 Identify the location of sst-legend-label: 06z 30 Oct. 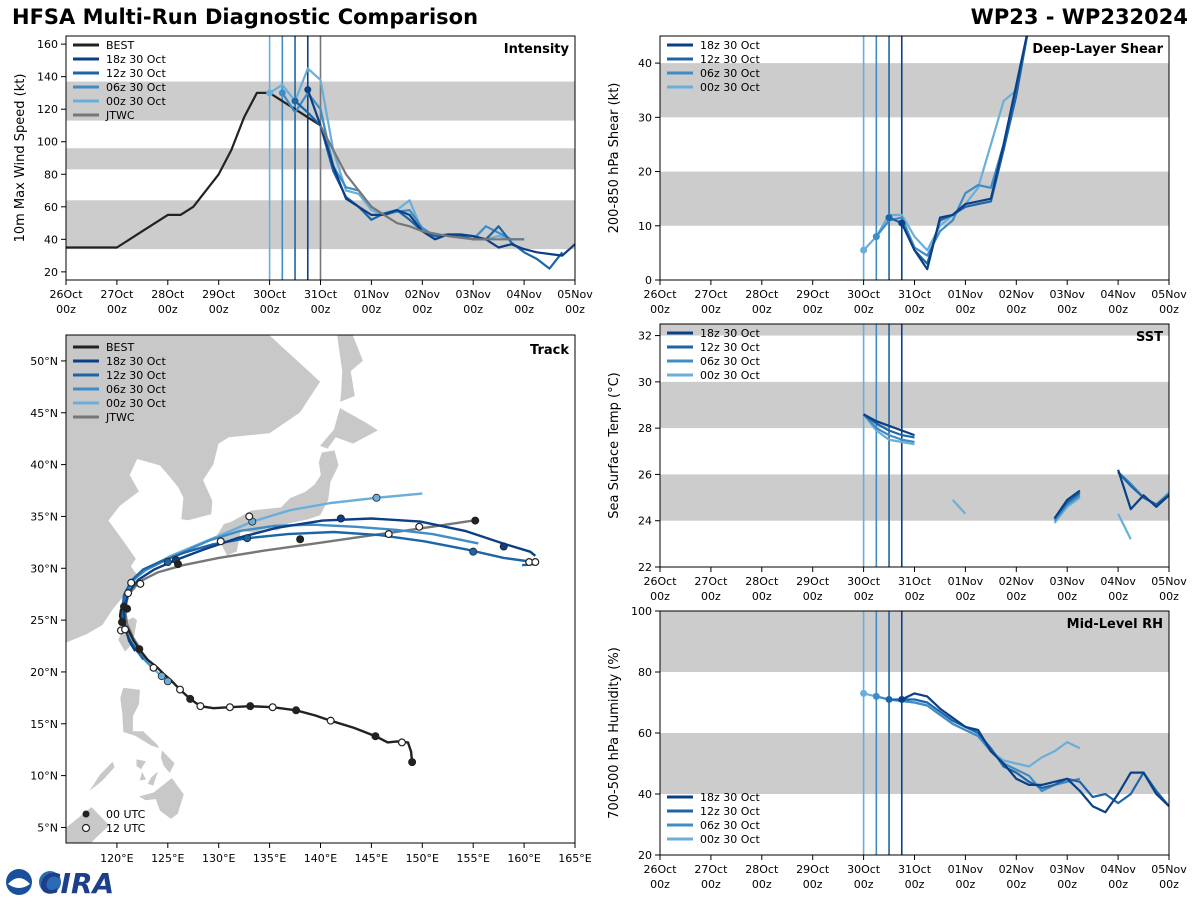
(730, 361).